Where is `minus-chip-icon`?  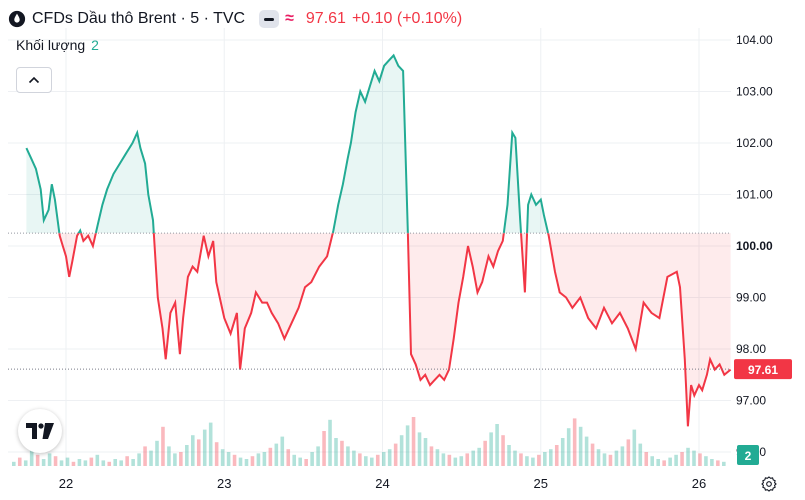 minus-chip-icon is located at coordinates (269, 19).